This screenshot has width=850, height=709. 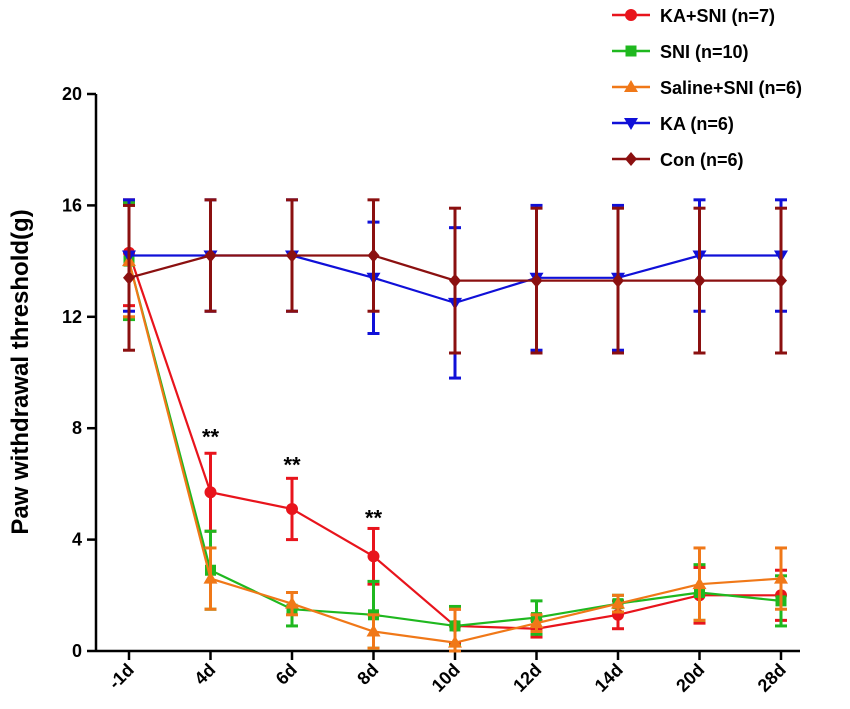 I want to click on legend-label: Saline+SNI (n=6), so click(x=731, y=88).